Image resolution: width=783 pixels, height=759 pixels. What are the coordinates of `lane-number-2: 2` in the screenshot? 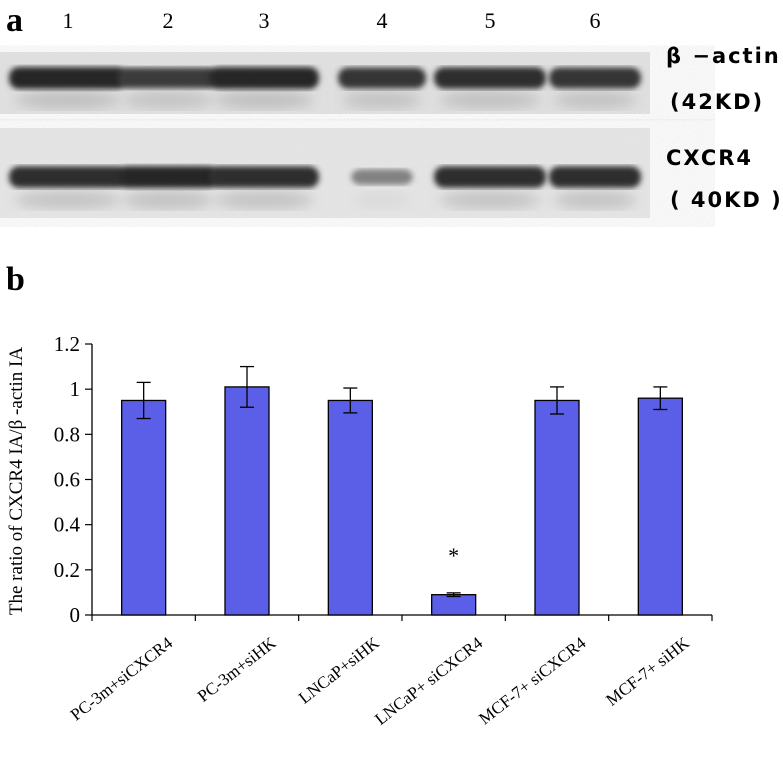 It's located at (168, 20).